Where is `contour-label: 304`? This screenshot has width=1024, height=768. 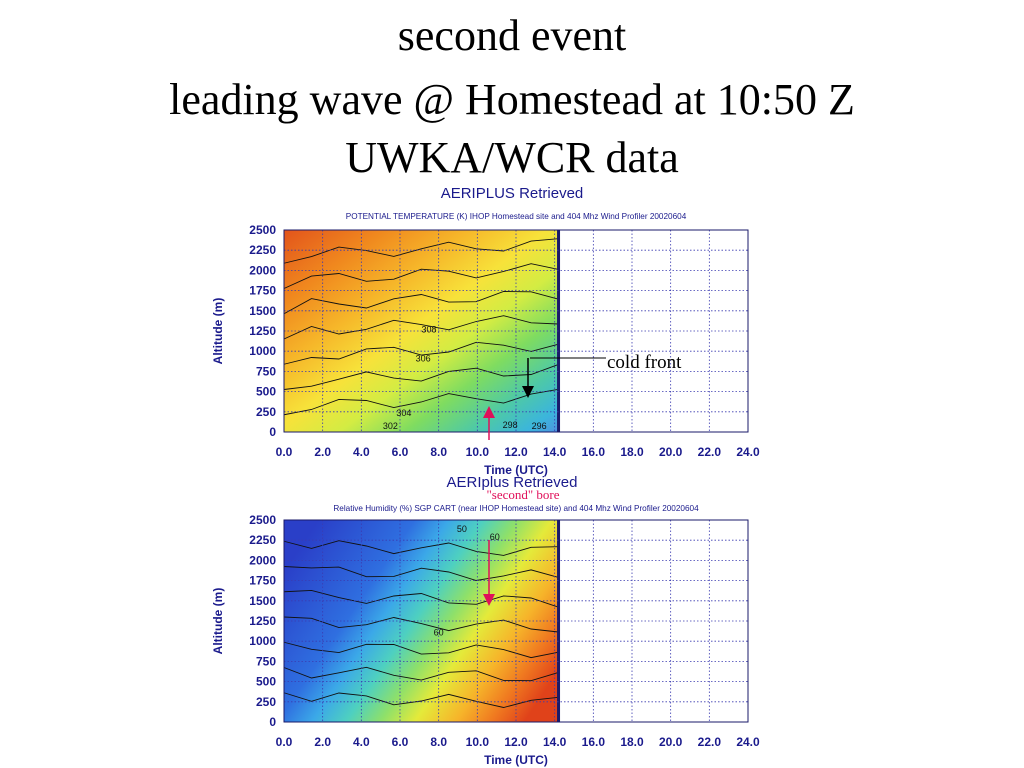
contour-label: 304 is located at coordinates (403, 413).